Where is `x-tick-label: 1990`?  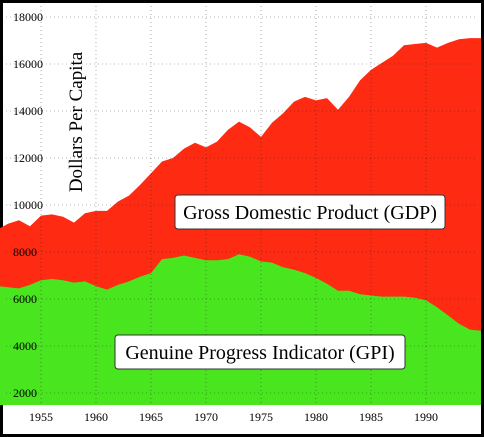 x-tick-label: 1990 is located at coordinates (426, 417).